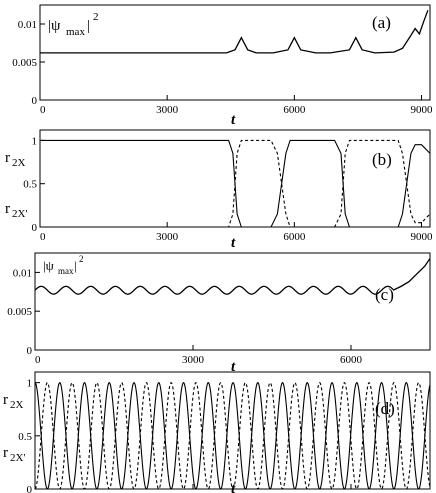  I want to click on panel-c-x-ticks: 0 3000 6000, so click(198, 355).